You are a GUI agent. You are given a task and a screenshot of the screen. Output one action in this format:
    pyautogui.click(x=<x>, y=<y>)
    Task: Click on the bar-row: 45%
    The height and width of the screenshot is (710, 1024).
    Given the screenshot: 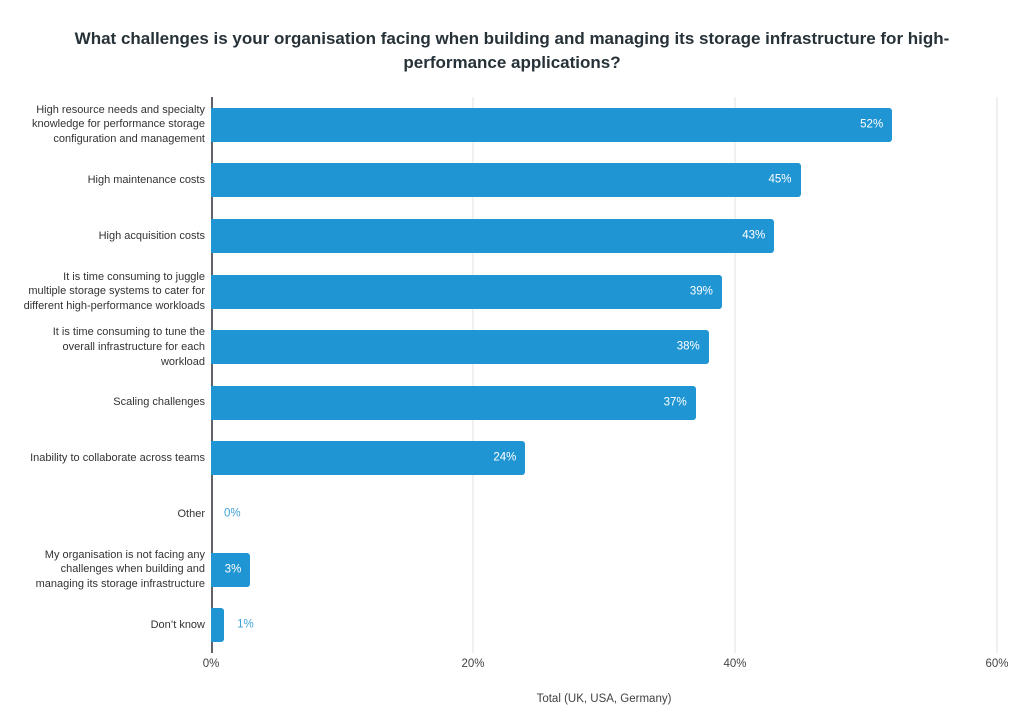 What is the action you would take?
    pyautogui.click(x=604, y=181)
    